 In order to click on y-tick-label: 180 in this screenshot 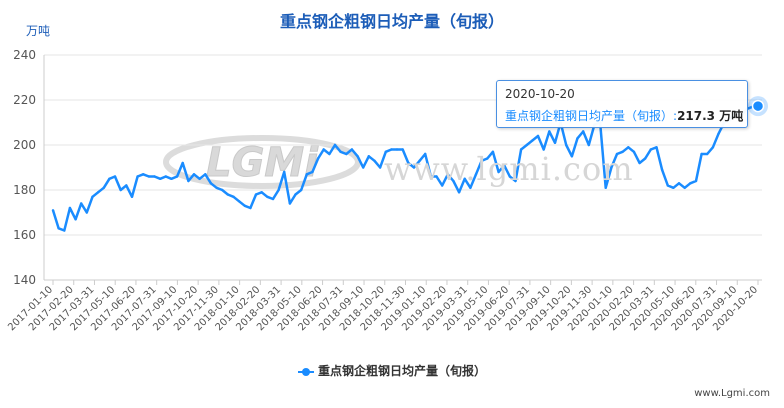, I will do `click(24, 190)`.